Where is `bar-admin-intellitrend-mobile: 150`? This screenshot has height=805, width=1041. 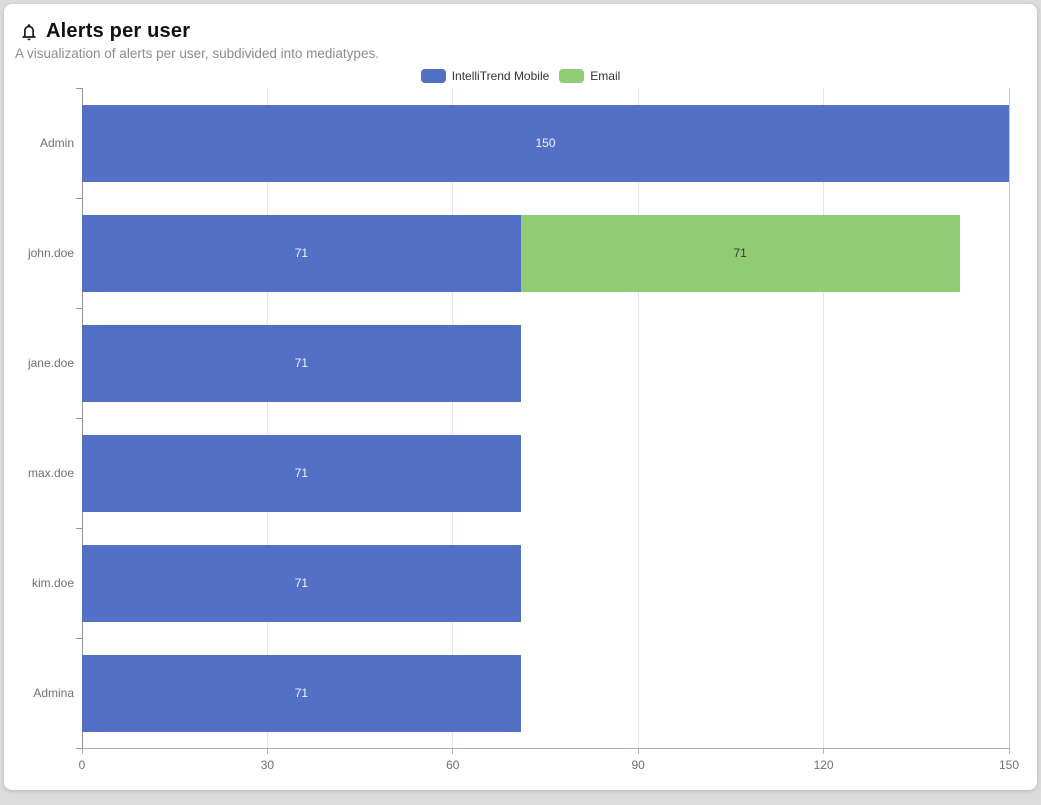 bar-admin-intellitrend-mobile: 150 is located at coordinates (545, 143).